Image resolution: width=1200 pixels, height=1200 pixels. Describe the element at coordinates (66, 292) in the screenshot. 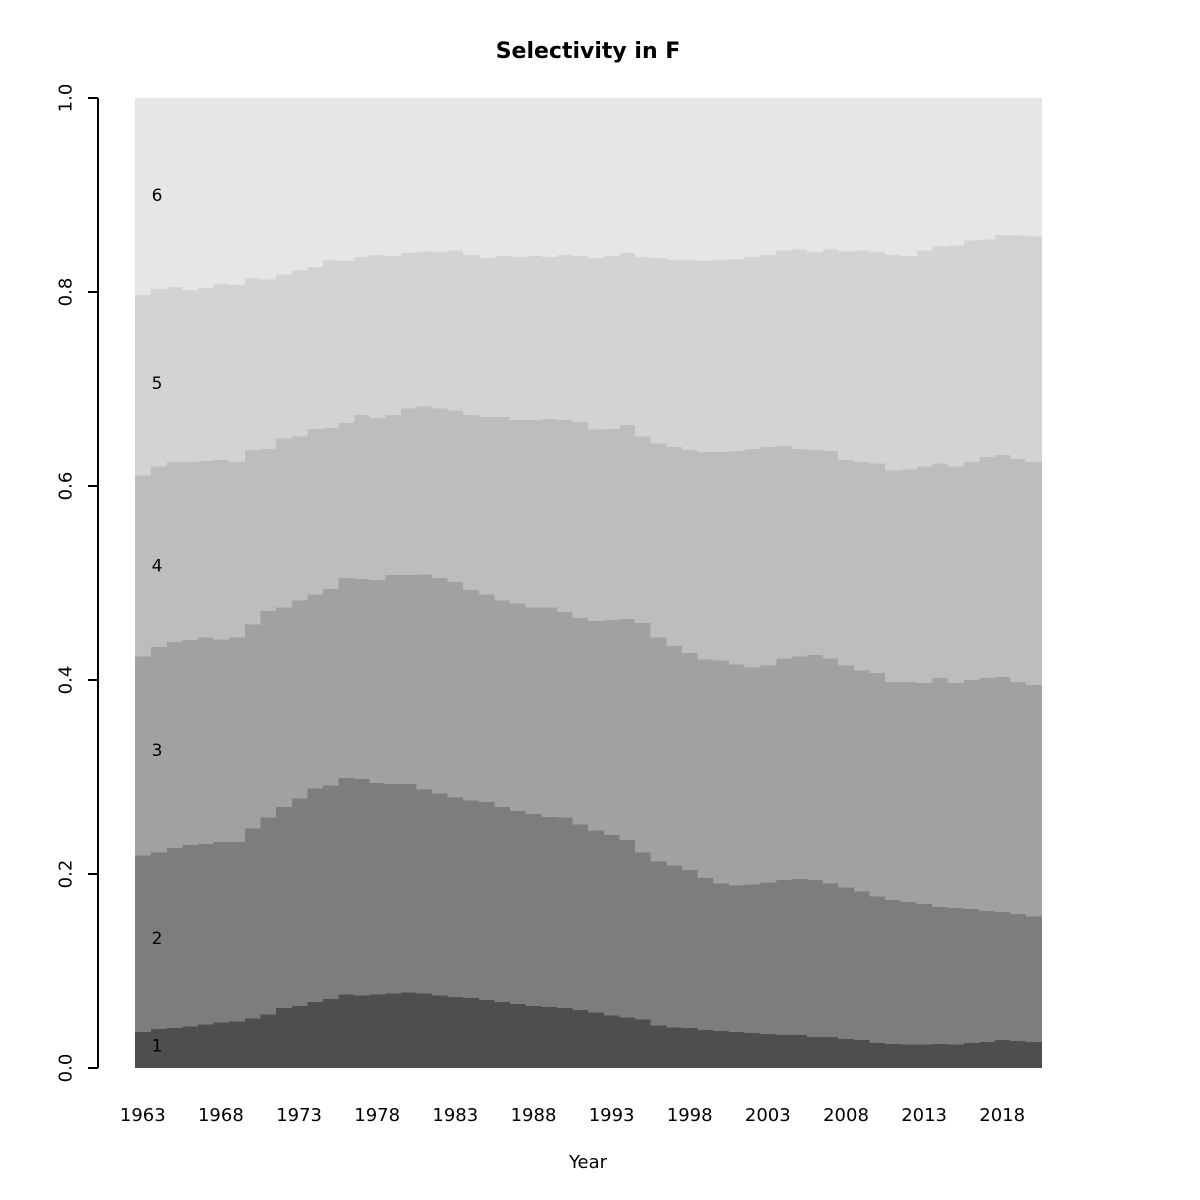

I see `y-tick-label: 0.8` at that location.